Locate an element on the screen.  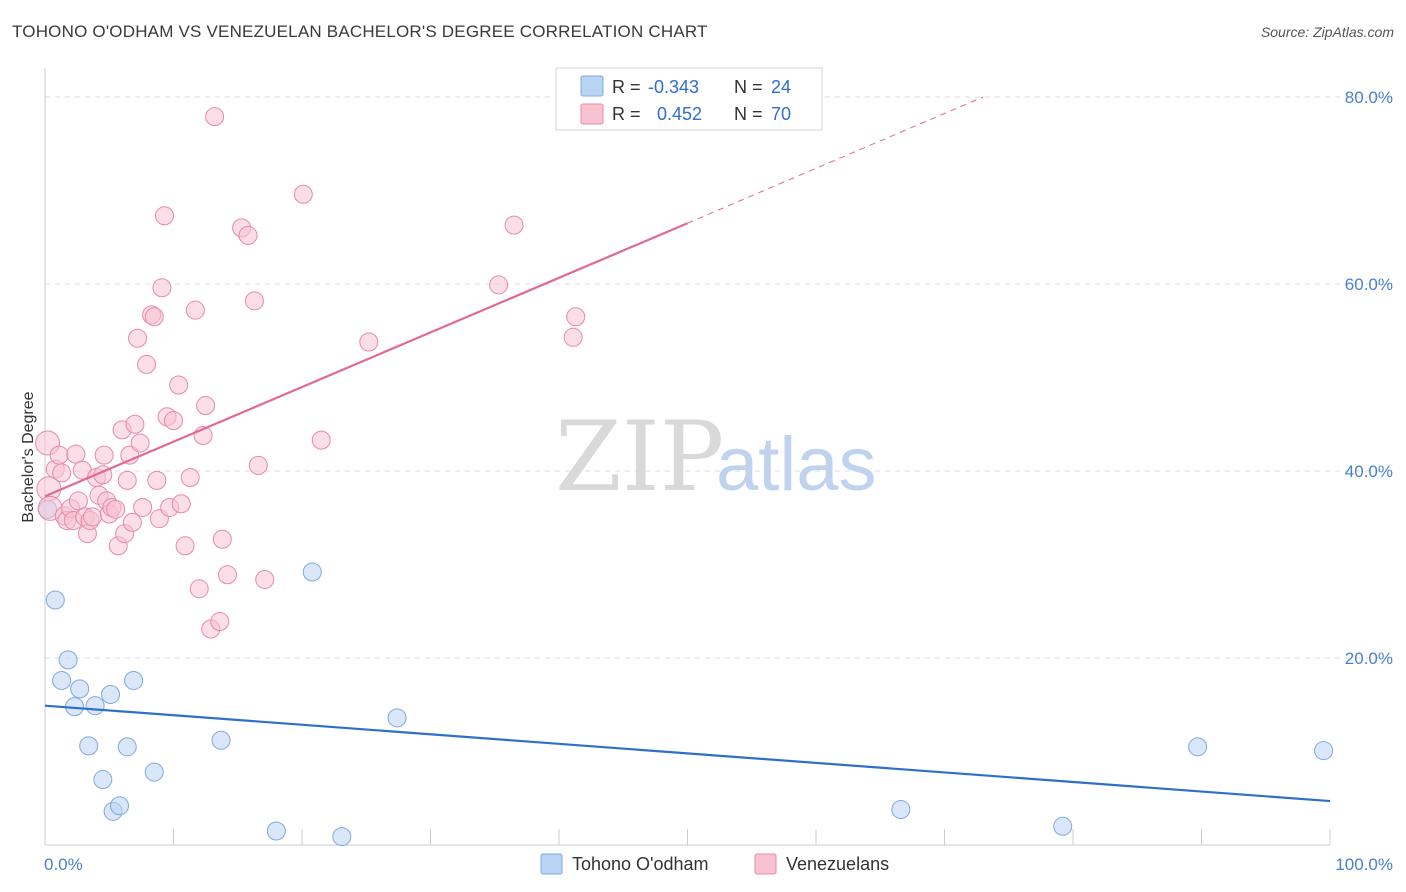
watermark-atlas: atlas is located at coordinates (796, 464).